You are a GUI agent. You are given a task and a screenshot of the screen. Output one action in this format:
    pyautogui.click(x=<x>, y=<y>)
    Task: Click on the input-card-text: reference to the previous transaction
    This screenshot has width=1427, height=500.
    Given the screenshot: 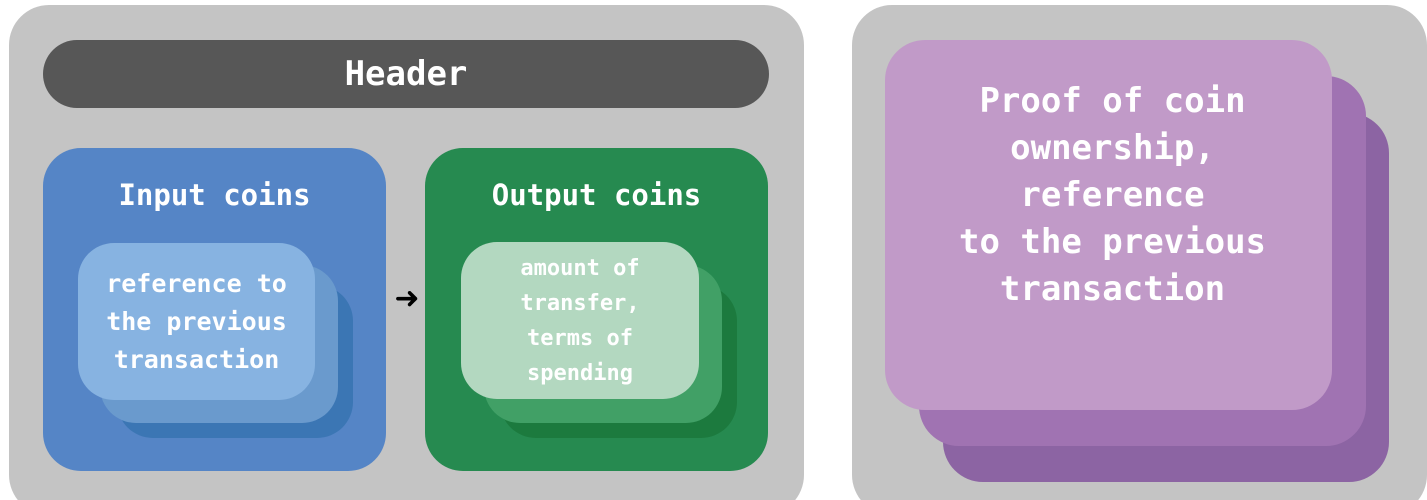 What is the action you would take?
    pyautogui.click(x=196, y=321)
    